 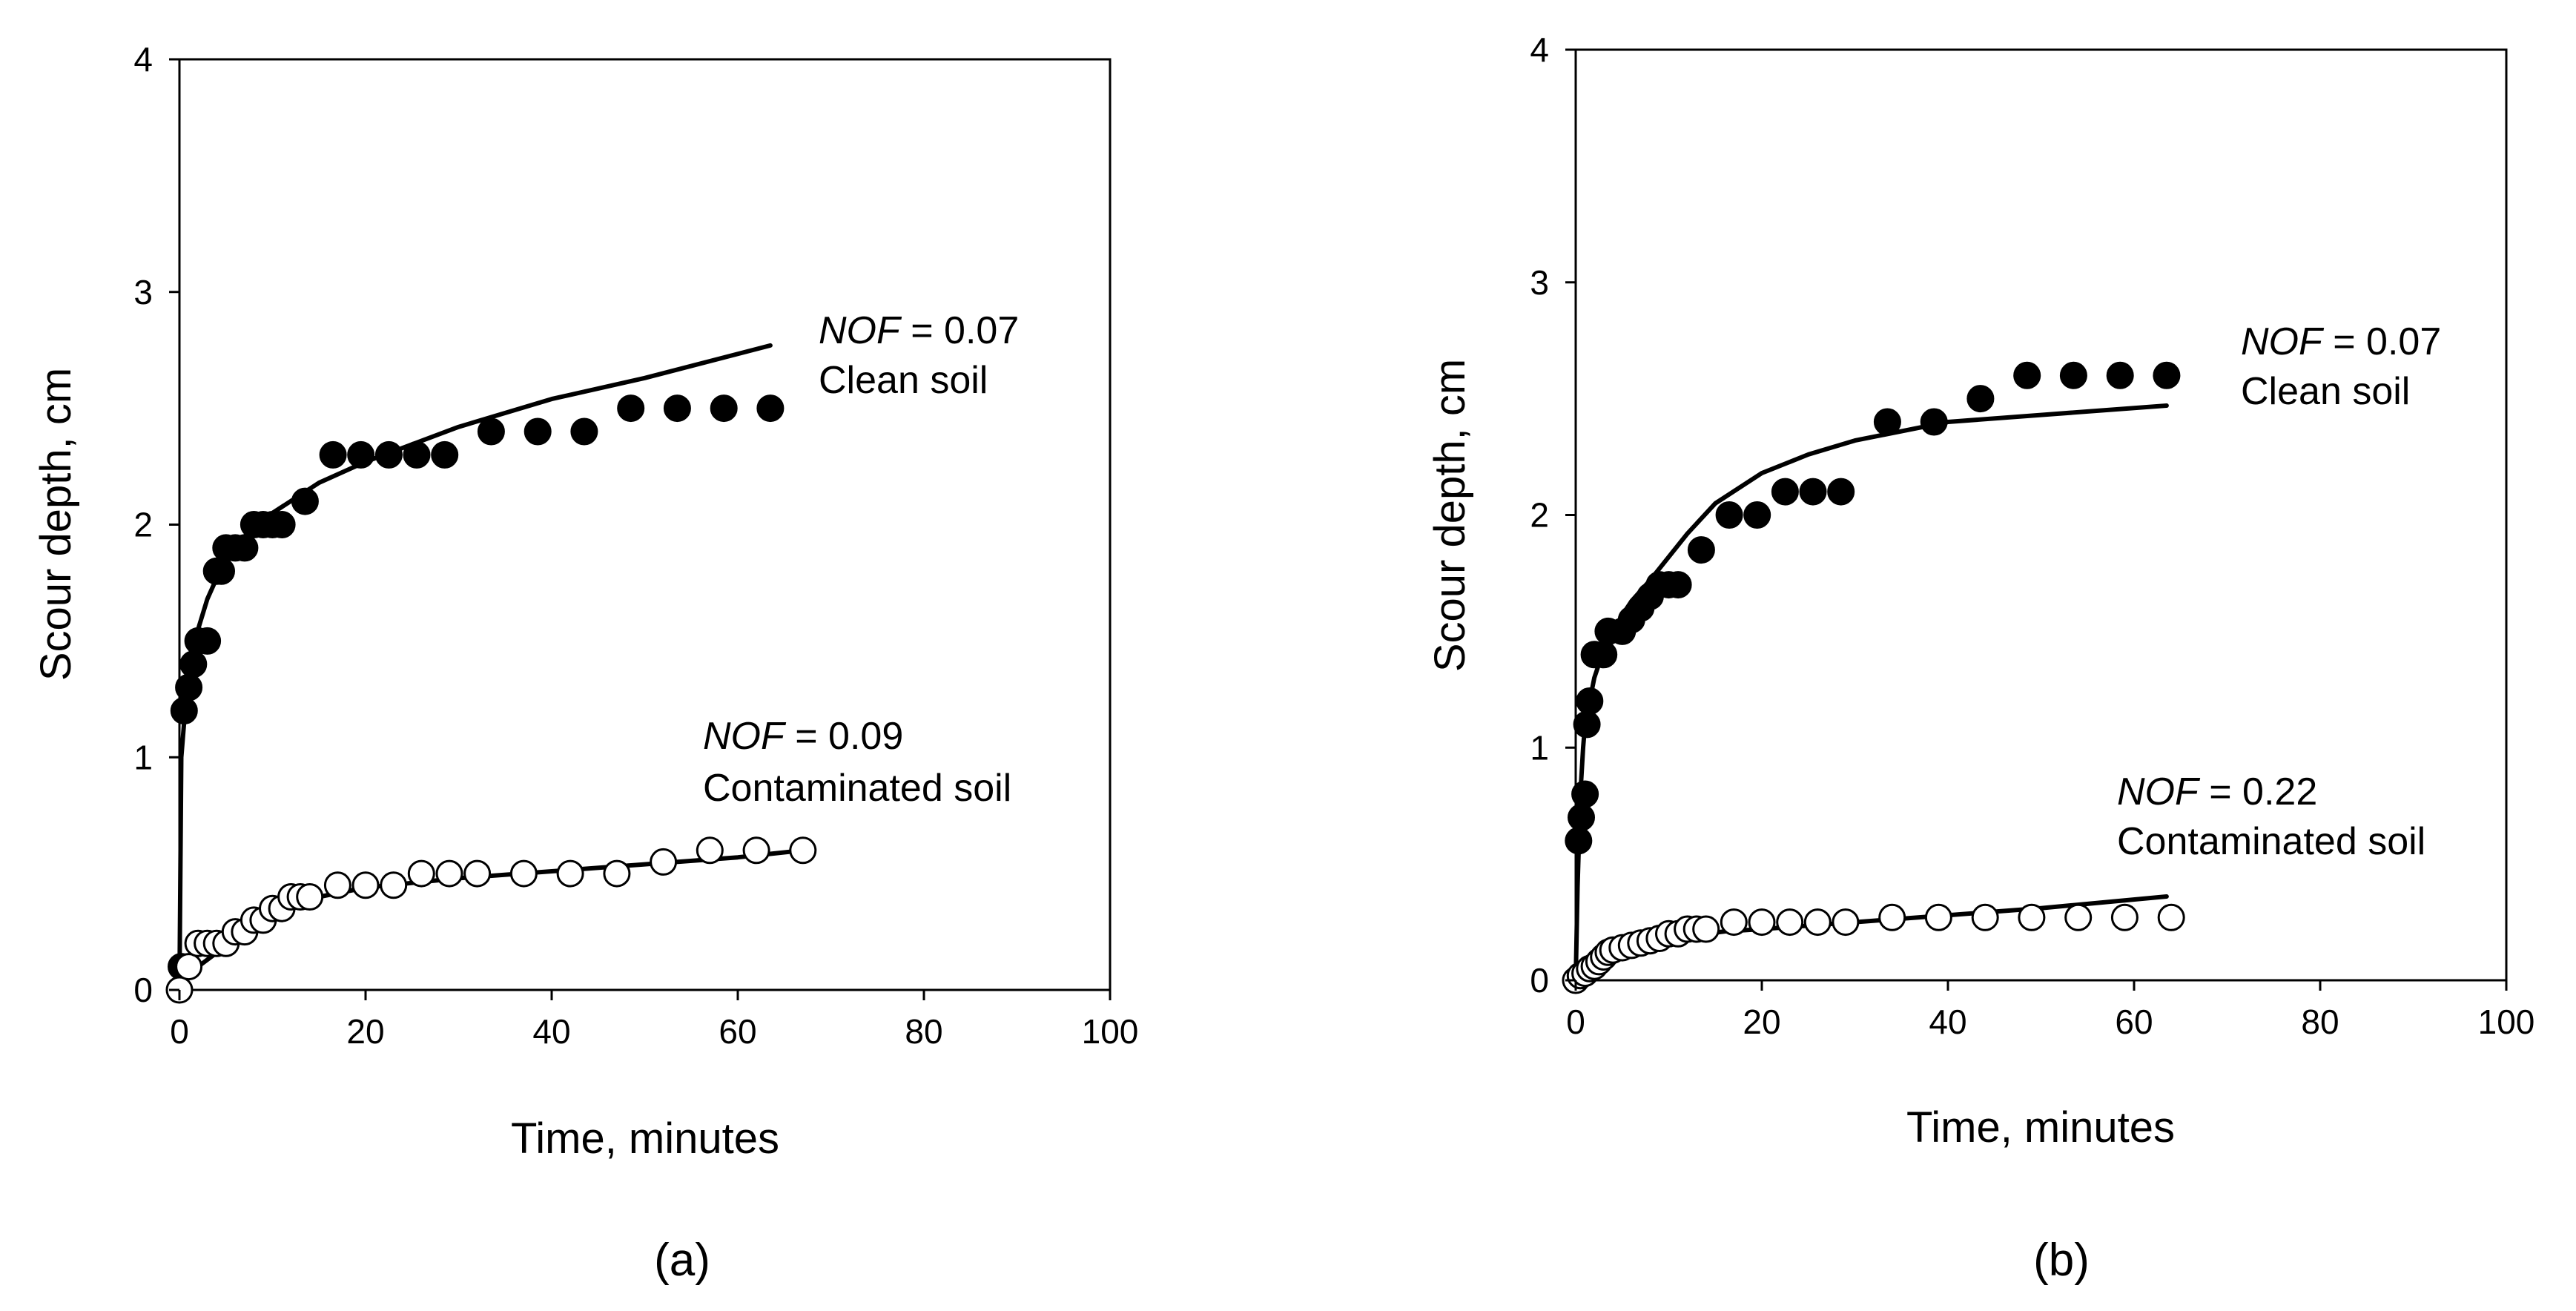 I want to click on nof-value: = 0.09, so click(x=844, y=737).